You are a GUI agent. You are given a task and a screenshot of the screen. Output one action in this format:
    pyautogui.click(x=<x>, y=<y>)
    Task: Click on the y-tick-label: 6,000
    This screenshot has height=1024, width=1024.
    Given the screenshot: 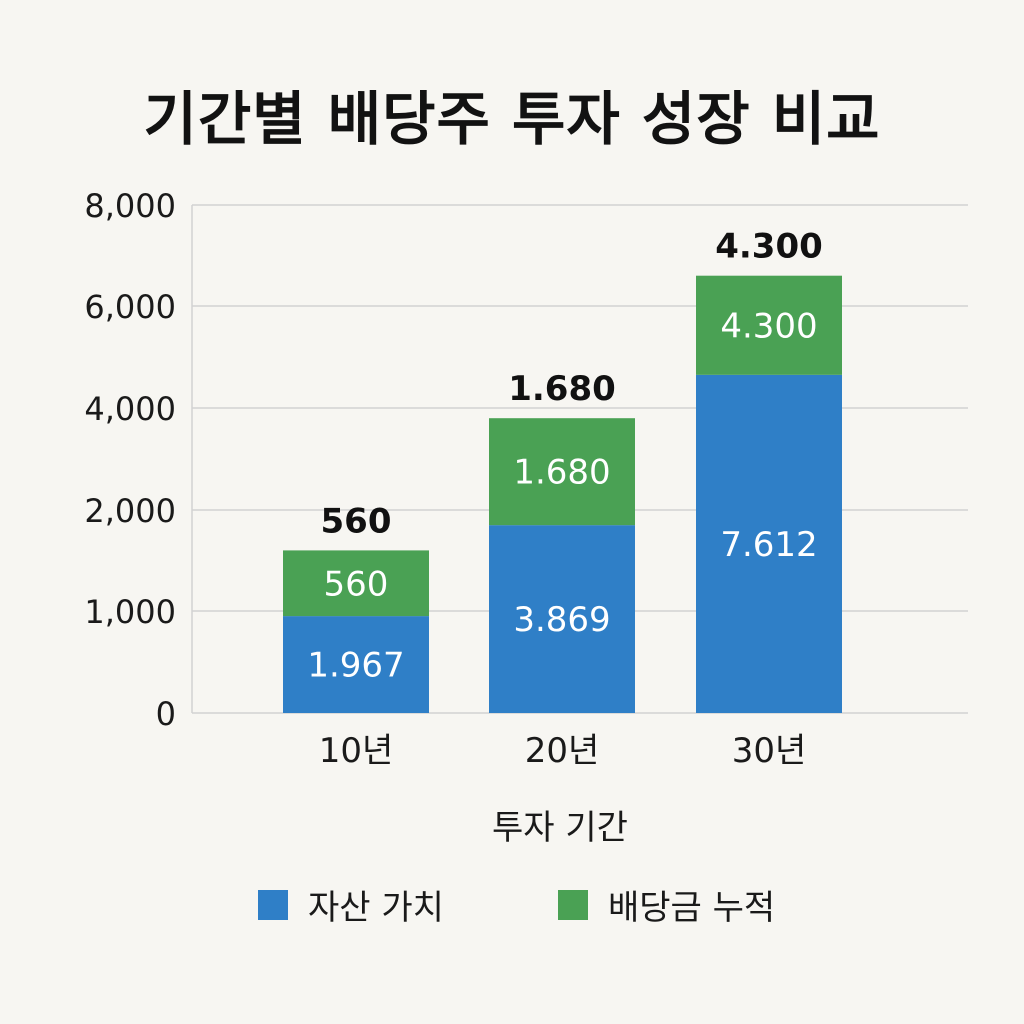 What is the action you would take?
    pyautogui.click(x=130, y=307)
    